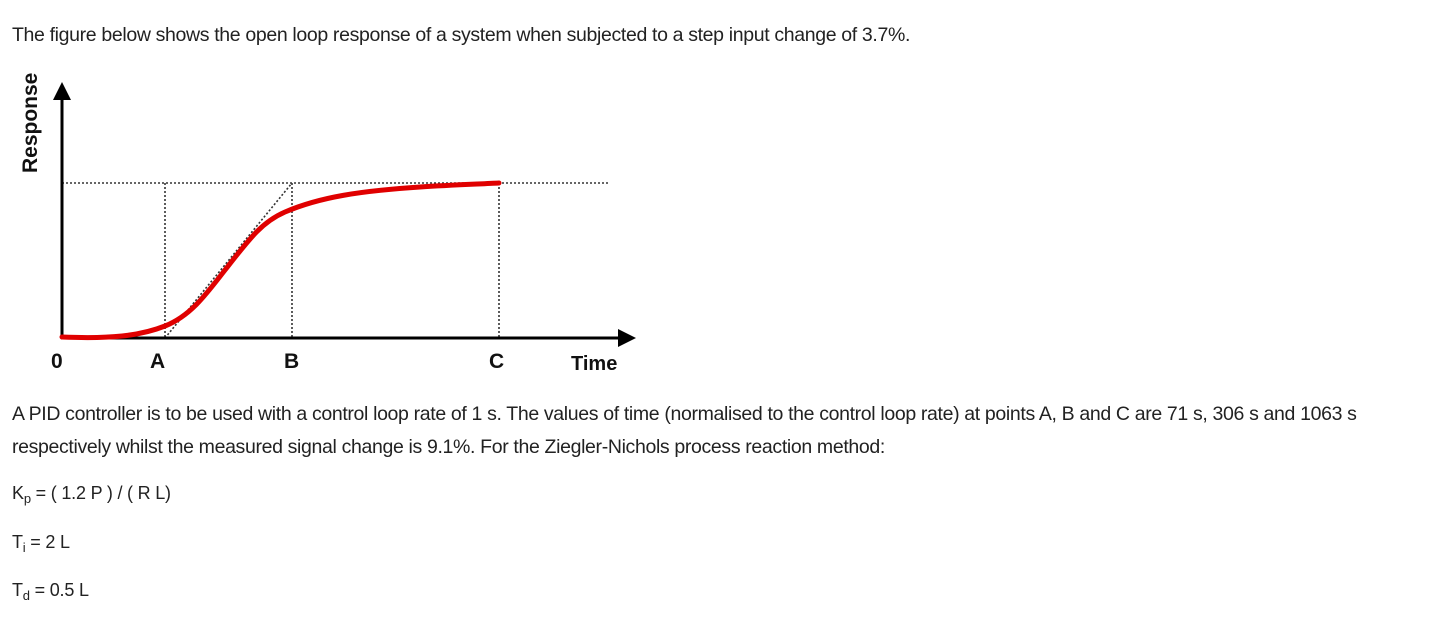 The height and width of the screenshot is (622, 1450). I want to click on point-c-label: C, so click(496, 361).